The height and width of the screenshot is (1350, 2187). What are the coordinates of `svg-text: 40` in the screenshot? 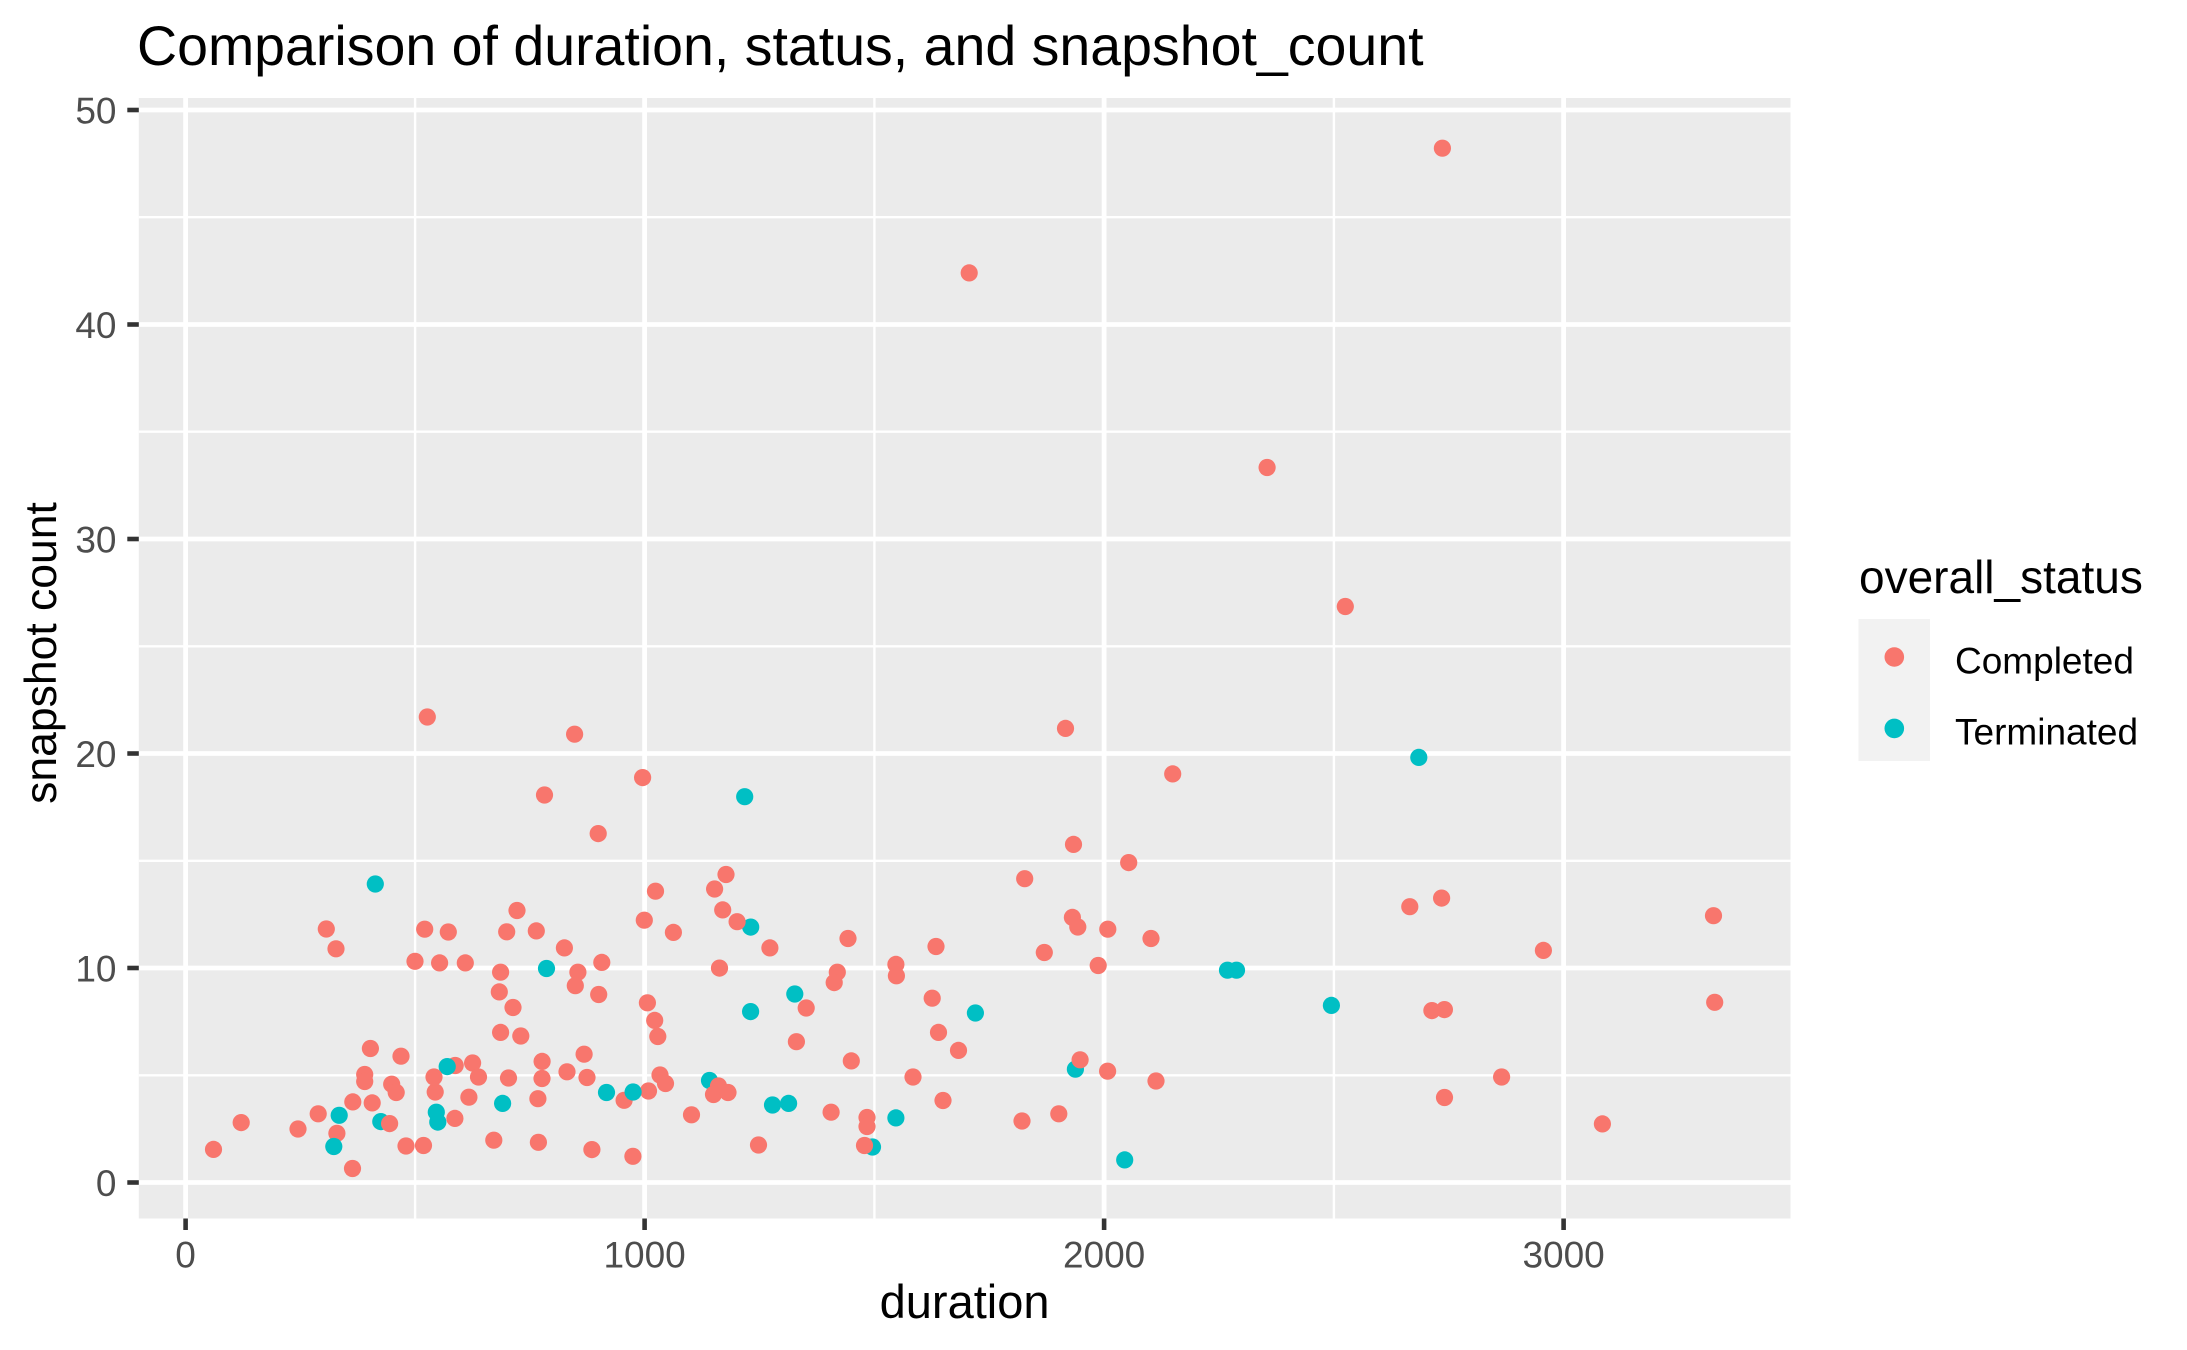 It's located at (95, 325).